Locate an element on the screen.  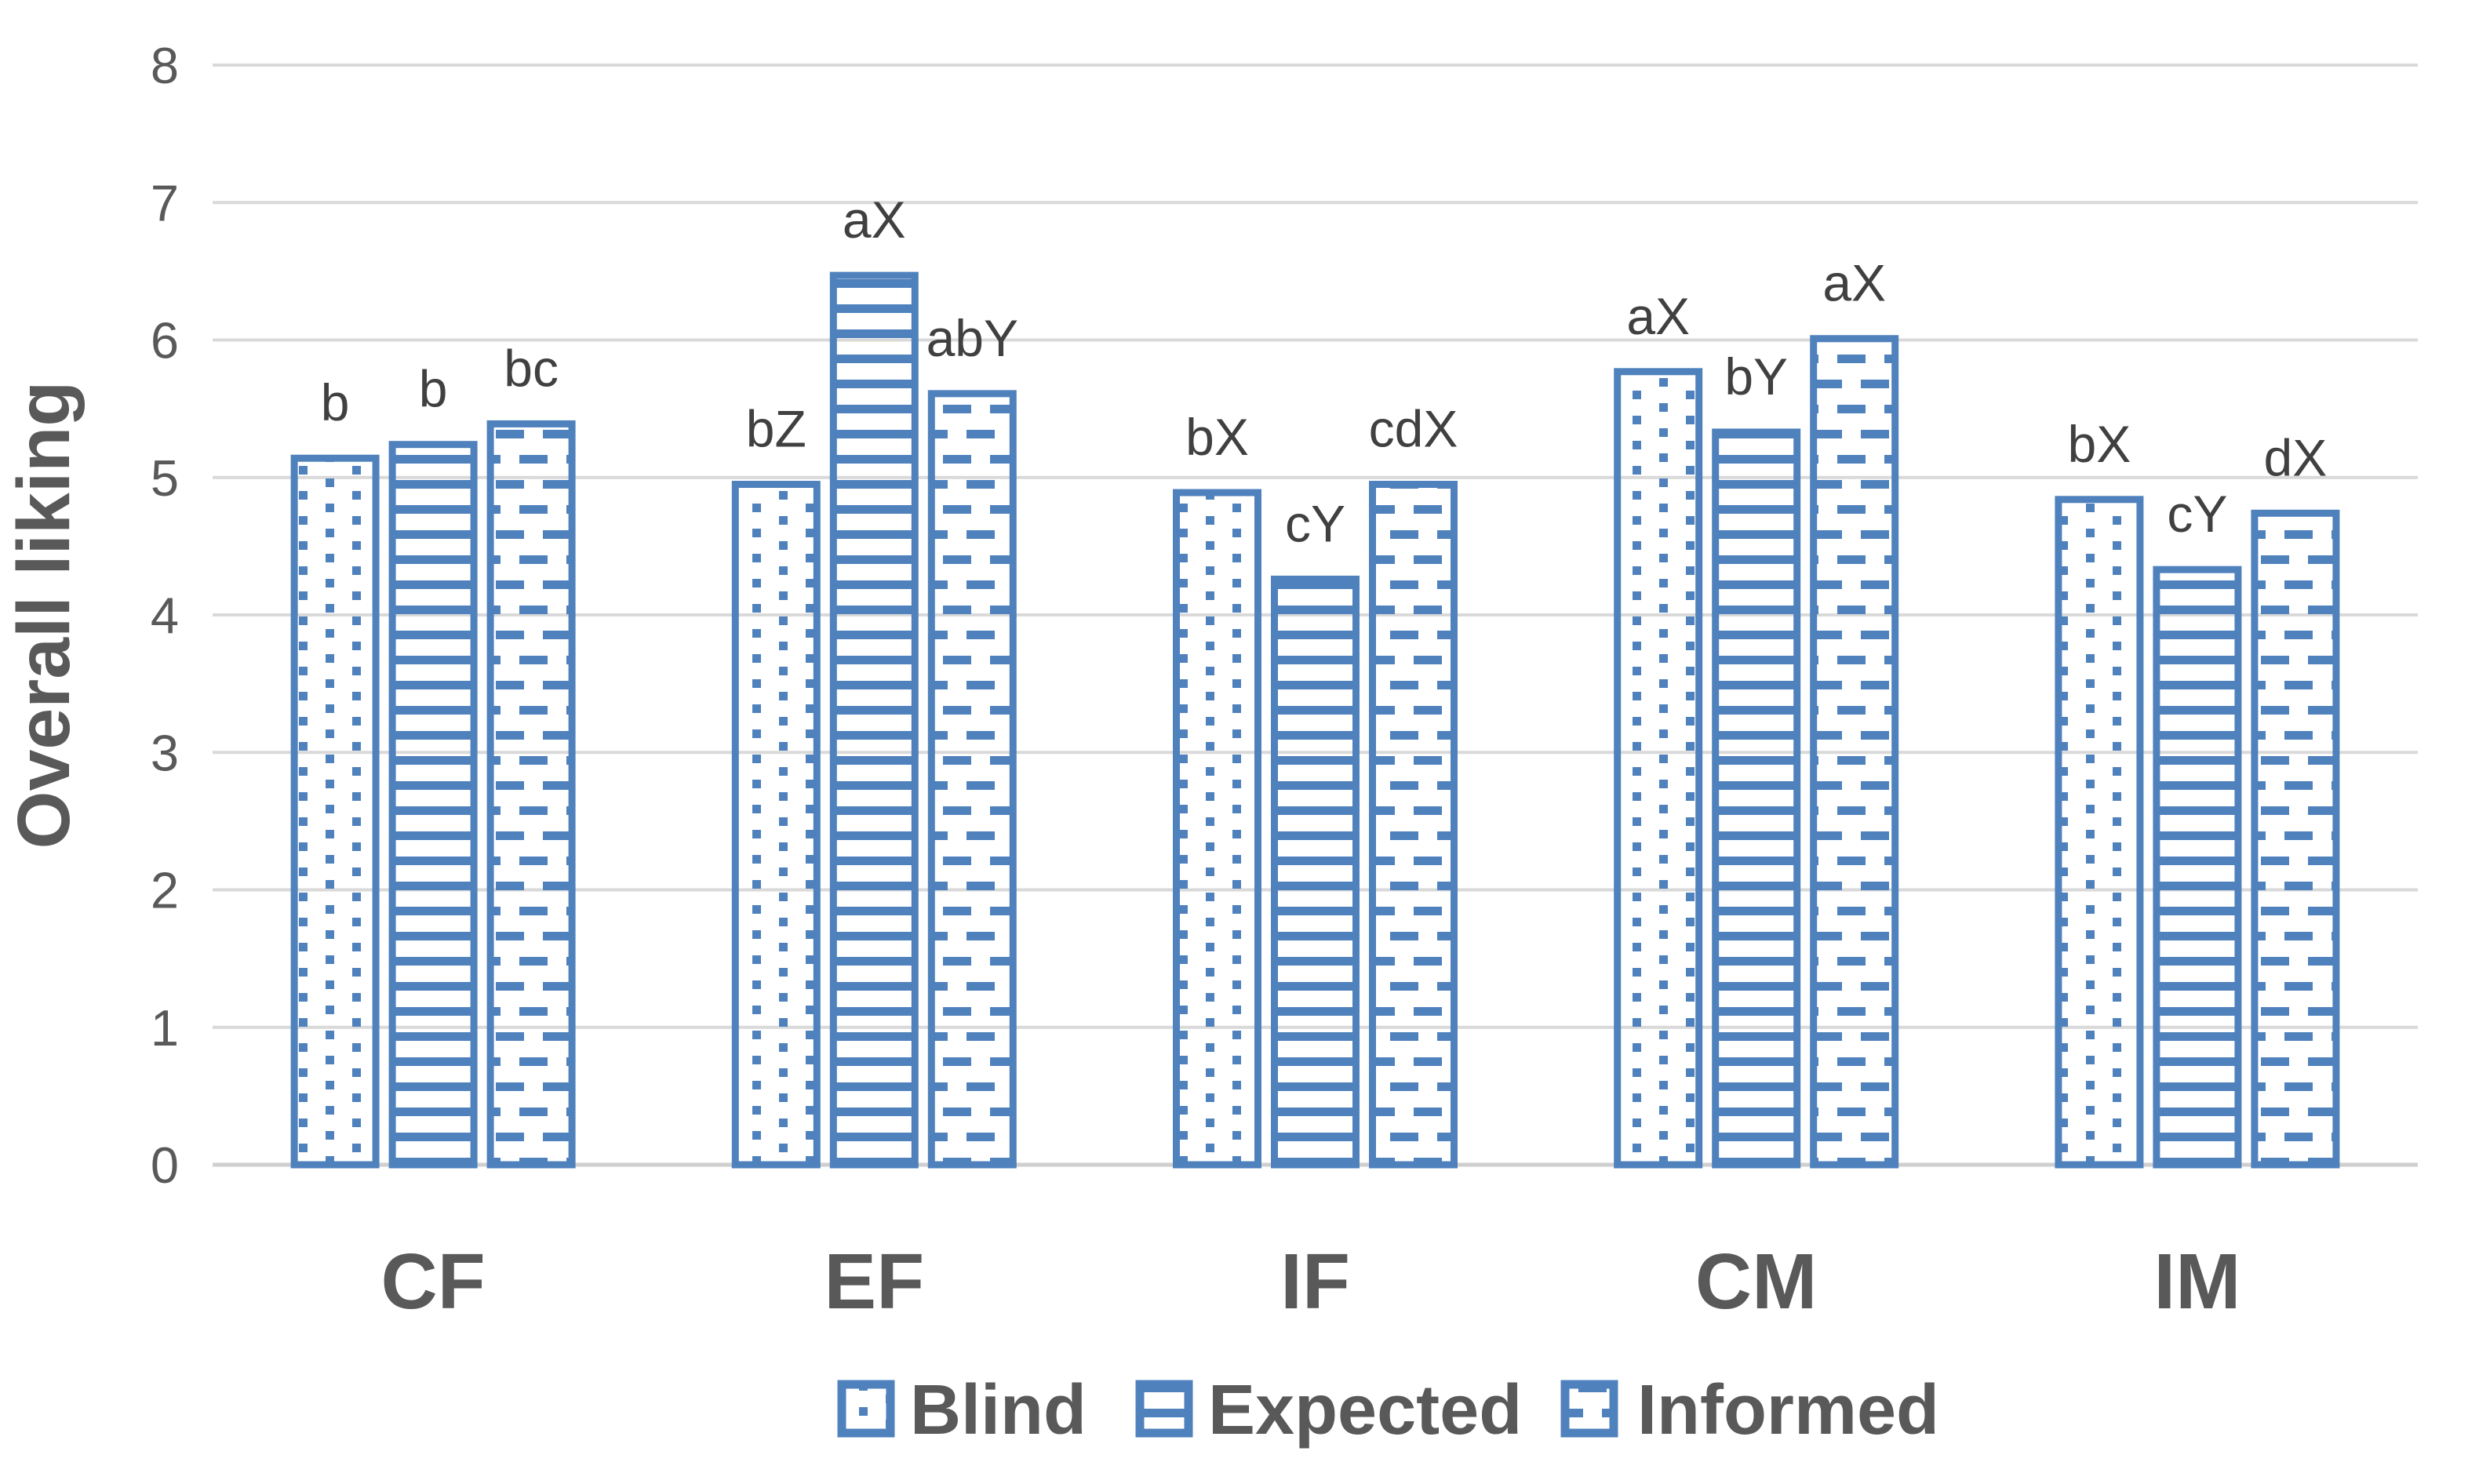
bar-CF-Expected is located at coordinates (433, 805).